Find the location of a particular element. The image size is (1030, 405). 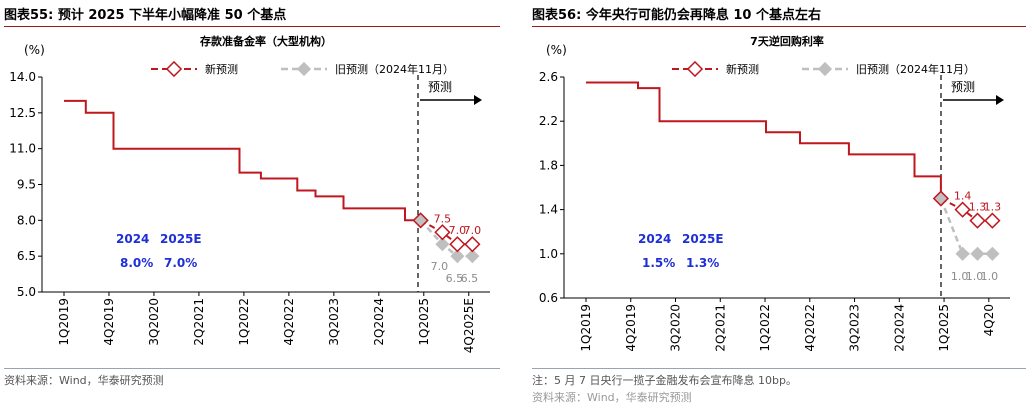

left-source-note: 资料来源：Wind，华泰研究预测 is located at coordinates (84, 380).